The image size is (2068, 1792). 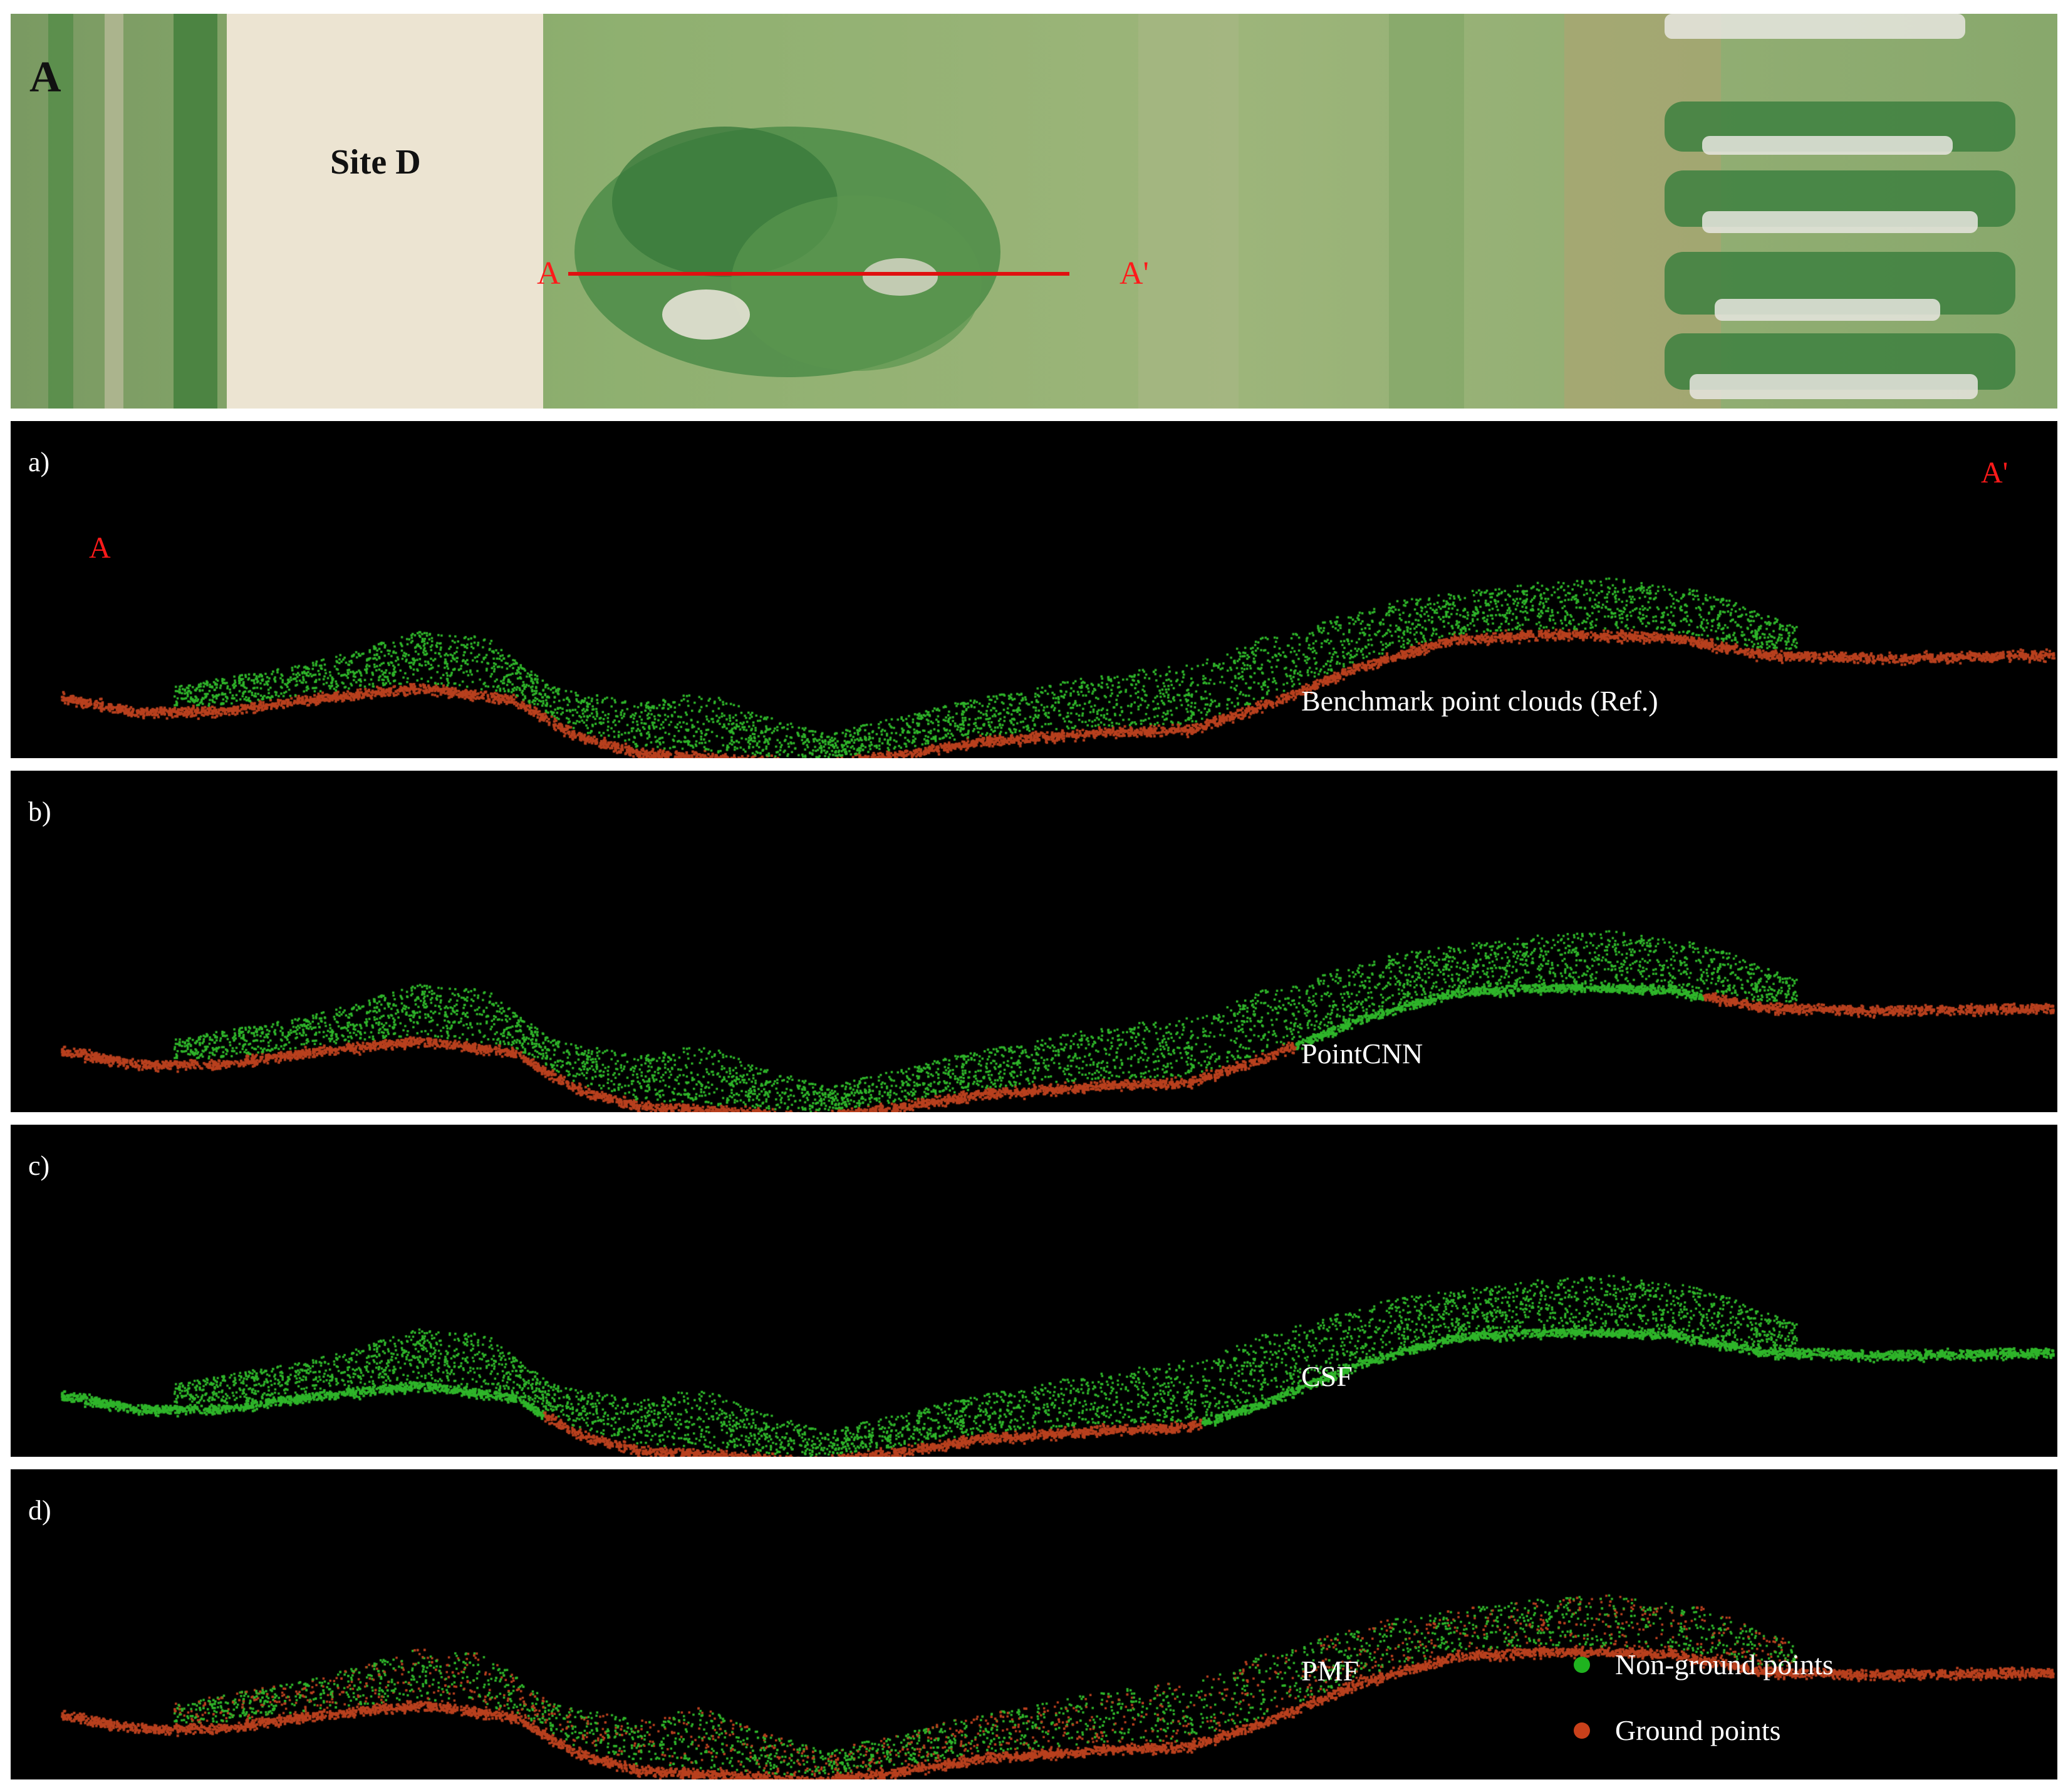 What do you see at coordinates (1479, 701) in the screenshot?
I see `method-label: Benchmark point clouds (Ref.)` at bounding box center [1479, 701].